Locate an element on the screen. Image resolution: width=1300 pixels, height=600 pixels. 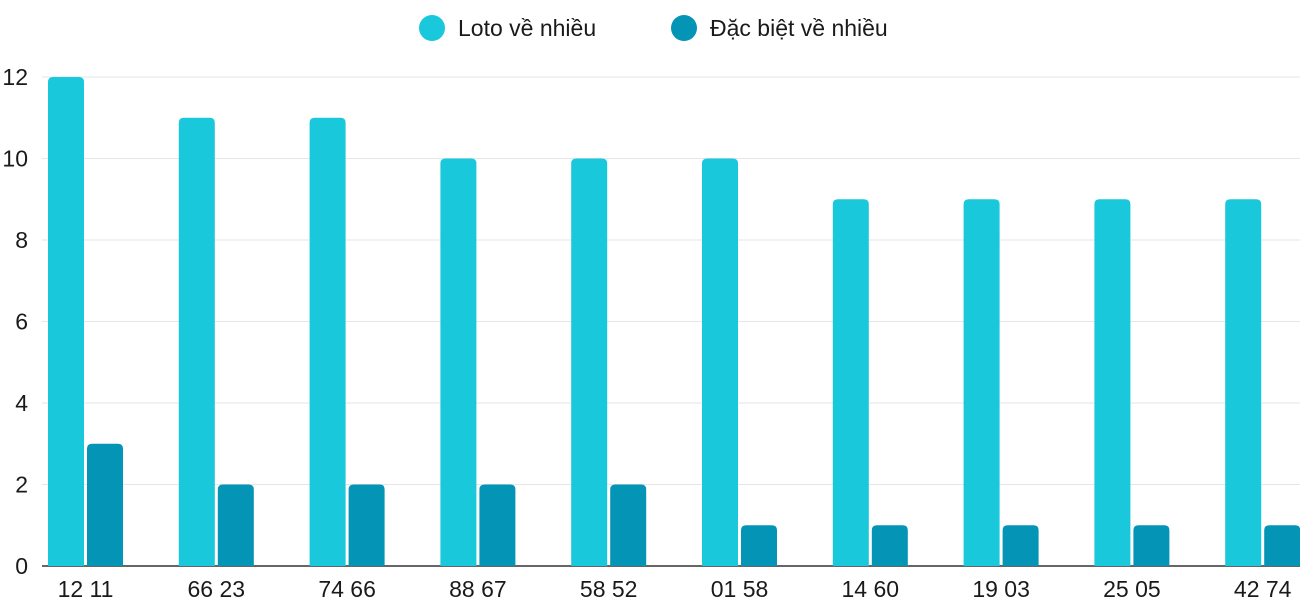
chart-legend: Loto về nhiều Đặc biệt về nhiều is located at coordinates (653, 28).